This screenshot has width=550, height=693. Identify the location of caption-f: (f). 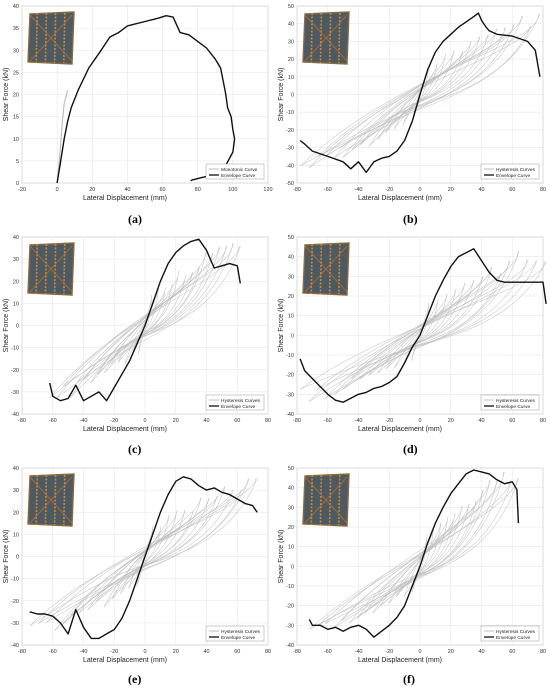
(409, 679).